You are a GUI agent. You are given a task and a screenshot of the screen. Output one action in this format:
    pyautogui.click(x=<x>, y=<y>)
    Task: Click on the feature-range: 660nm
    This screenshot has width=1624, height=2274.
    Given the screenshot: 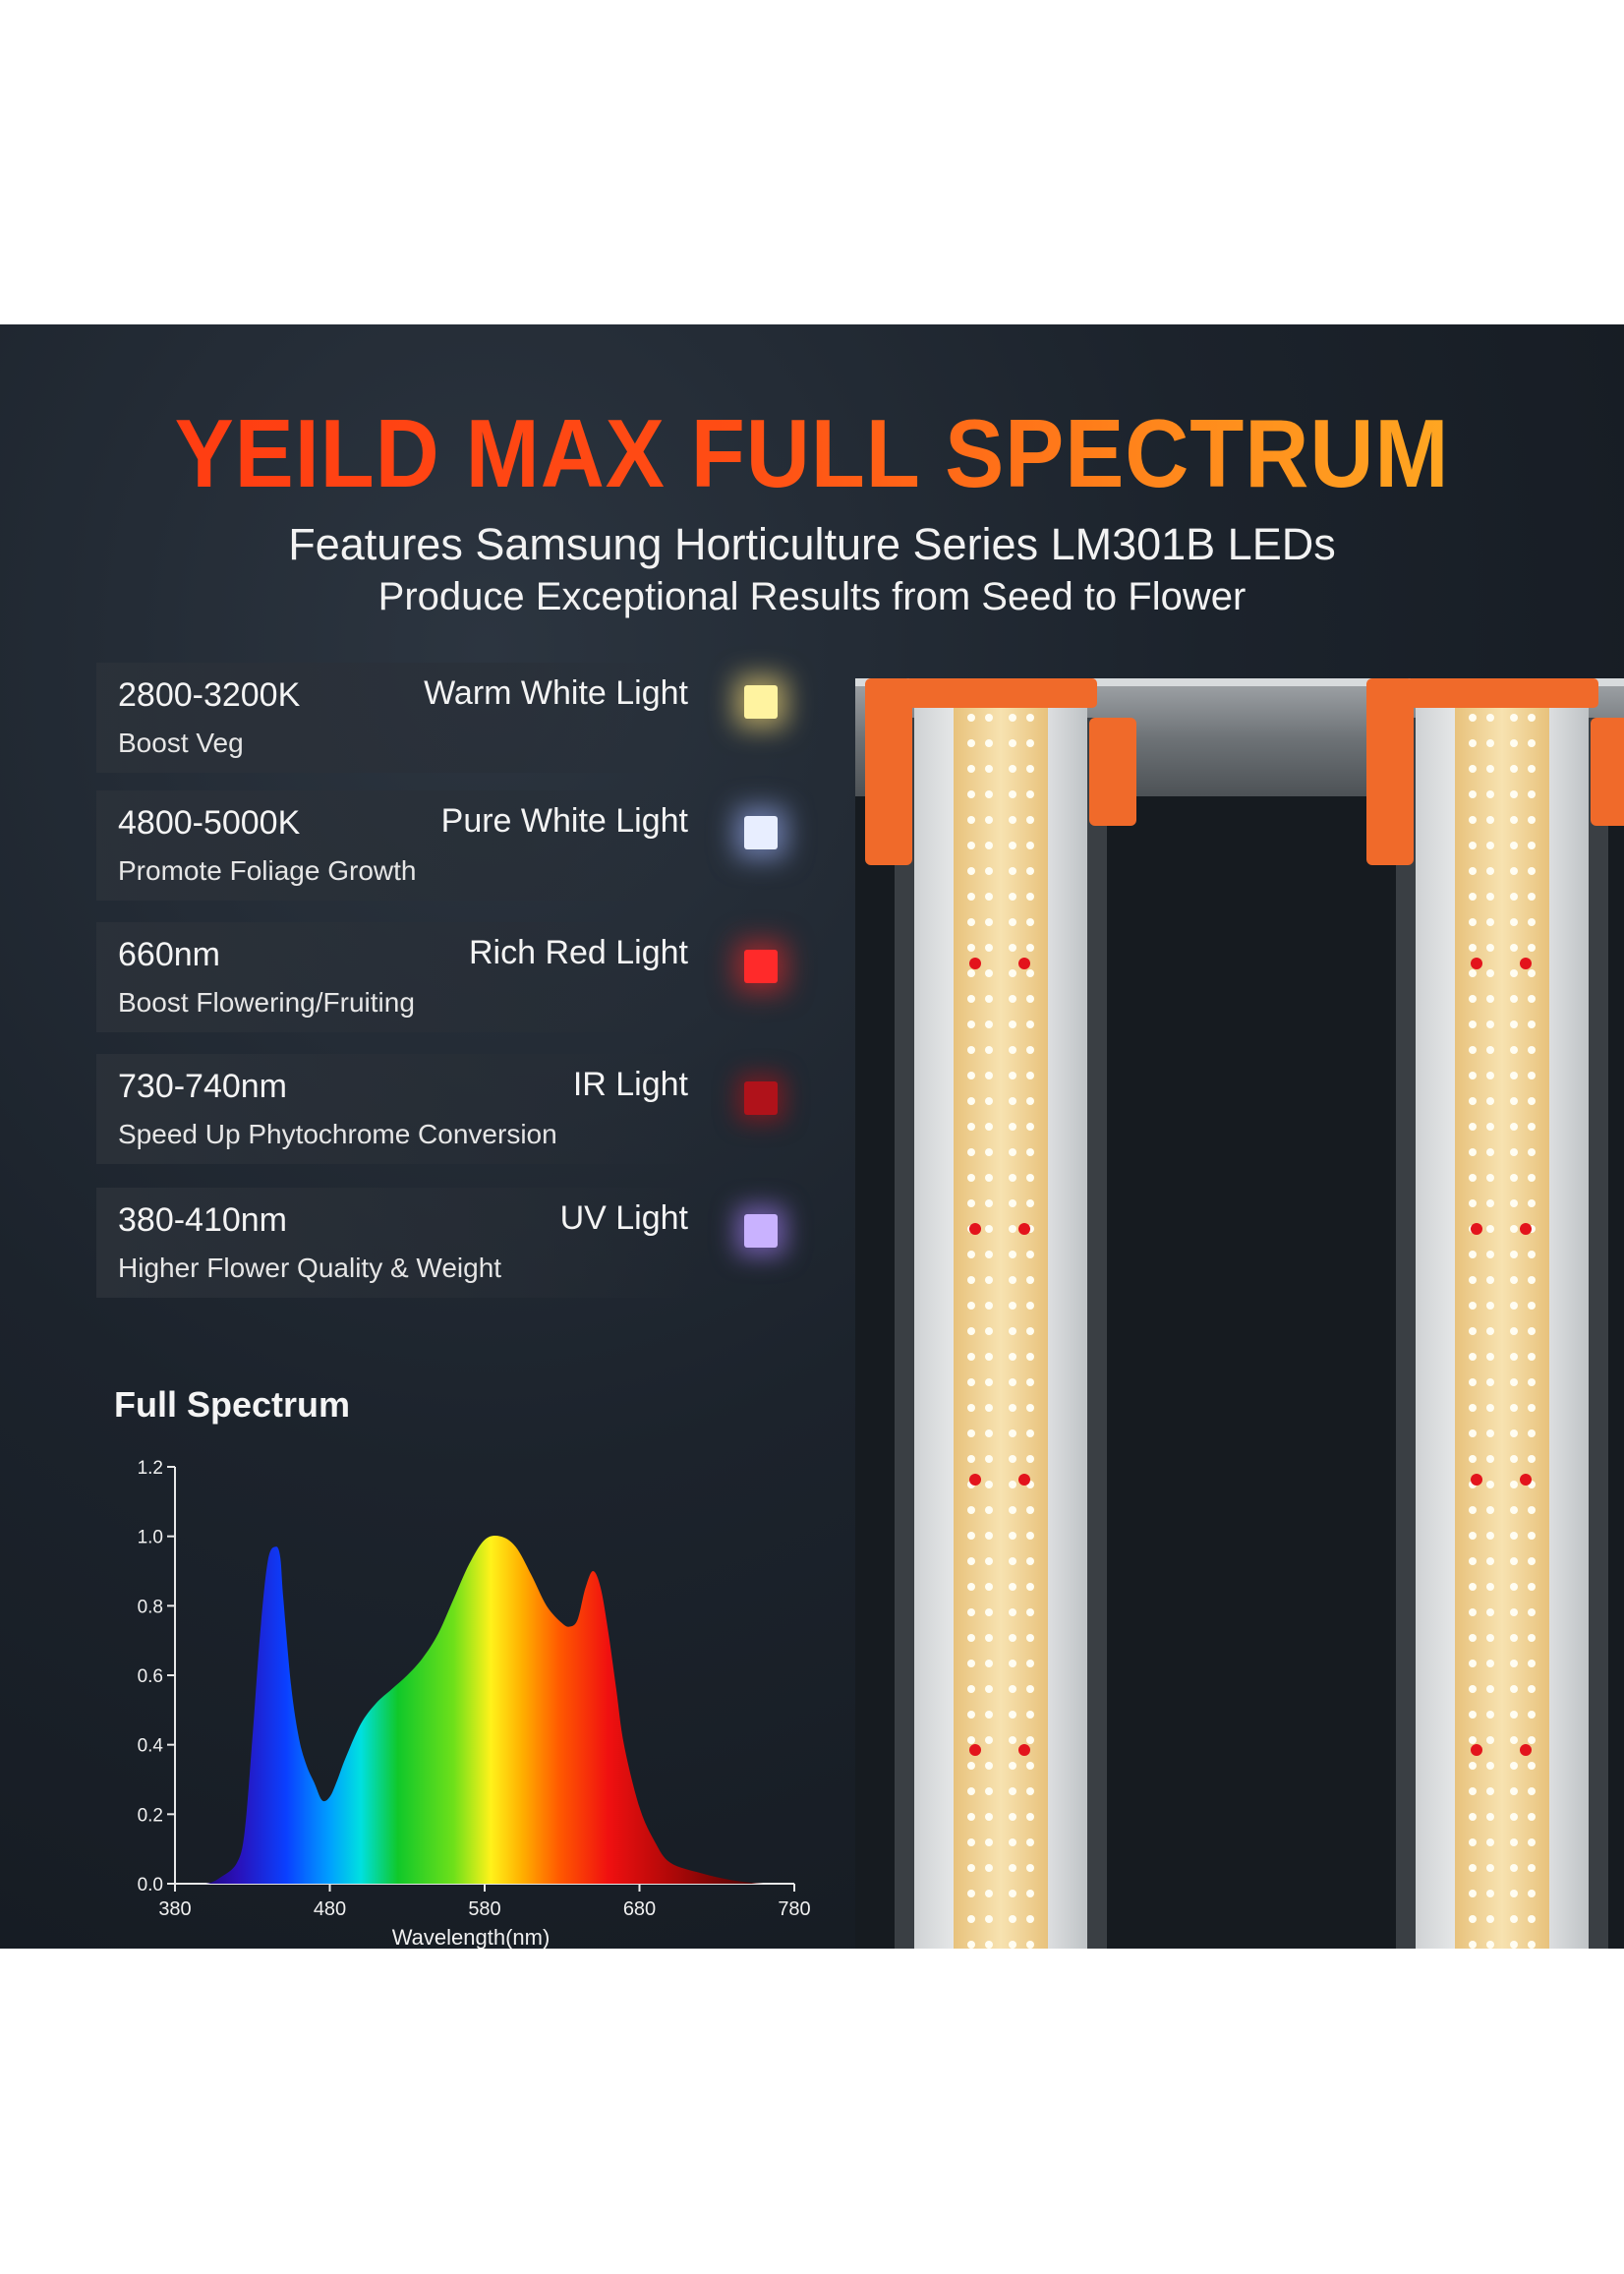 What is the action you would take?
    pyautogui.click(x=169, y=954)
    